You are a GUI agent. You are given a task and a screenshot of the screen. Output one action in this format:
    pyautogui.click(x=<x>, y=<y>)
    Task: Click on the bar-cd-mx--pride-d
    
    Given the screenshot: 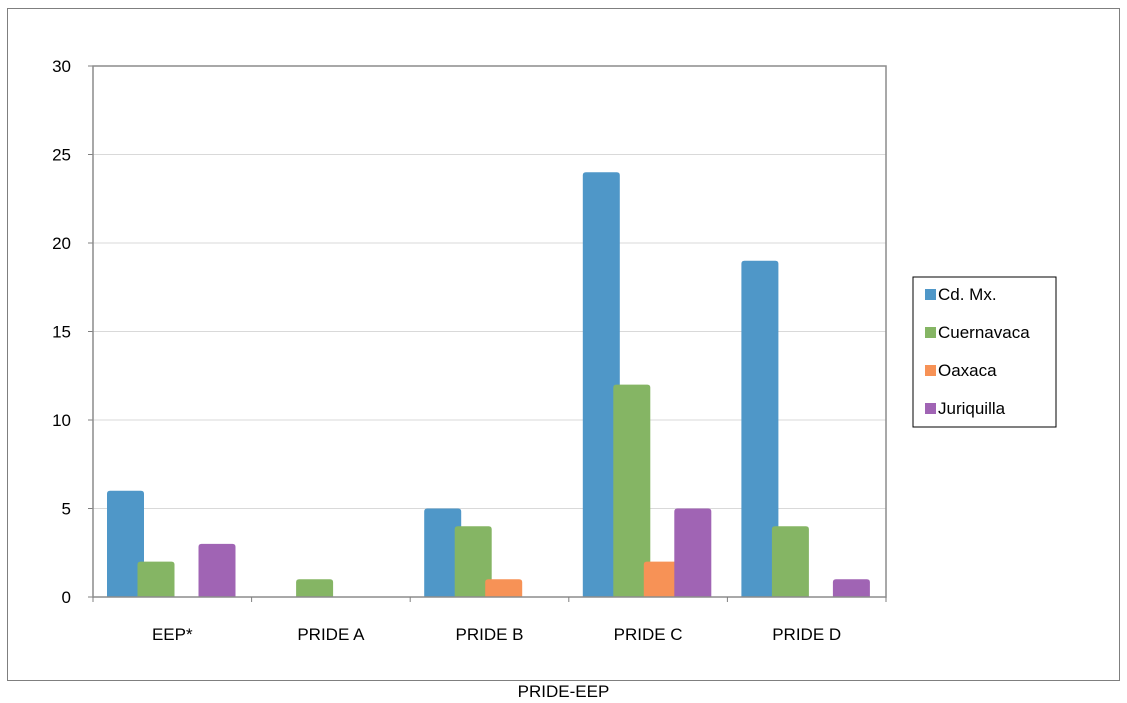 What is the action you would take?
    pyautogui.click(x=760, y=428)
    